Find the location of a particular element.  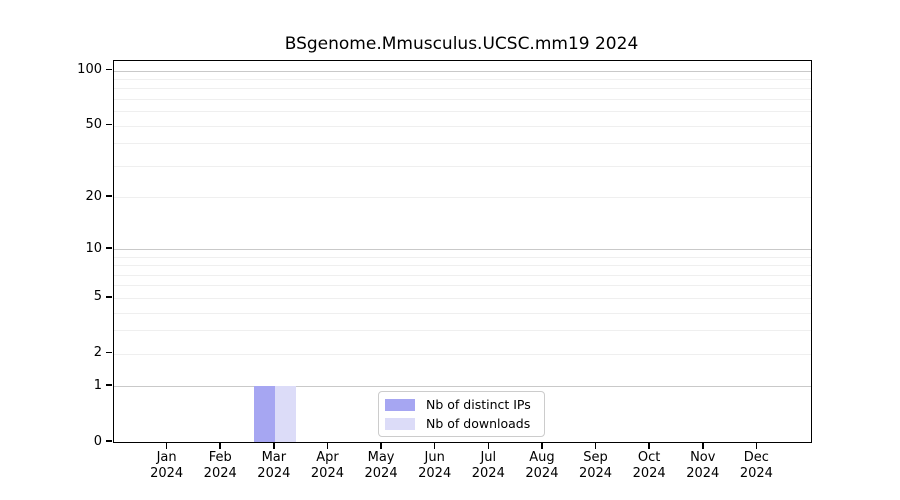

x-axis-tick-label: Jul 2024 is located at coordinates (488, 465).